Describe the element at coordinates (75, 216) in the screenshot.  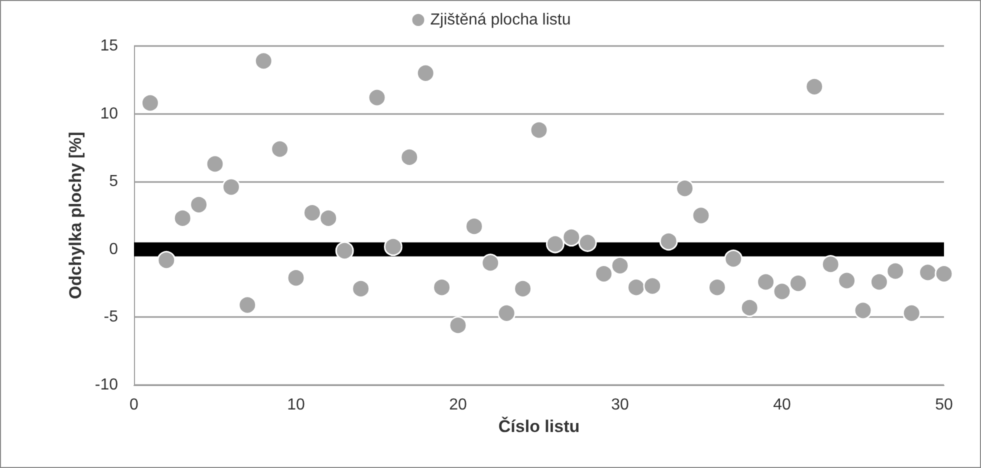
I see `y-axis-title: Odchylka plochy [%]` at that location.